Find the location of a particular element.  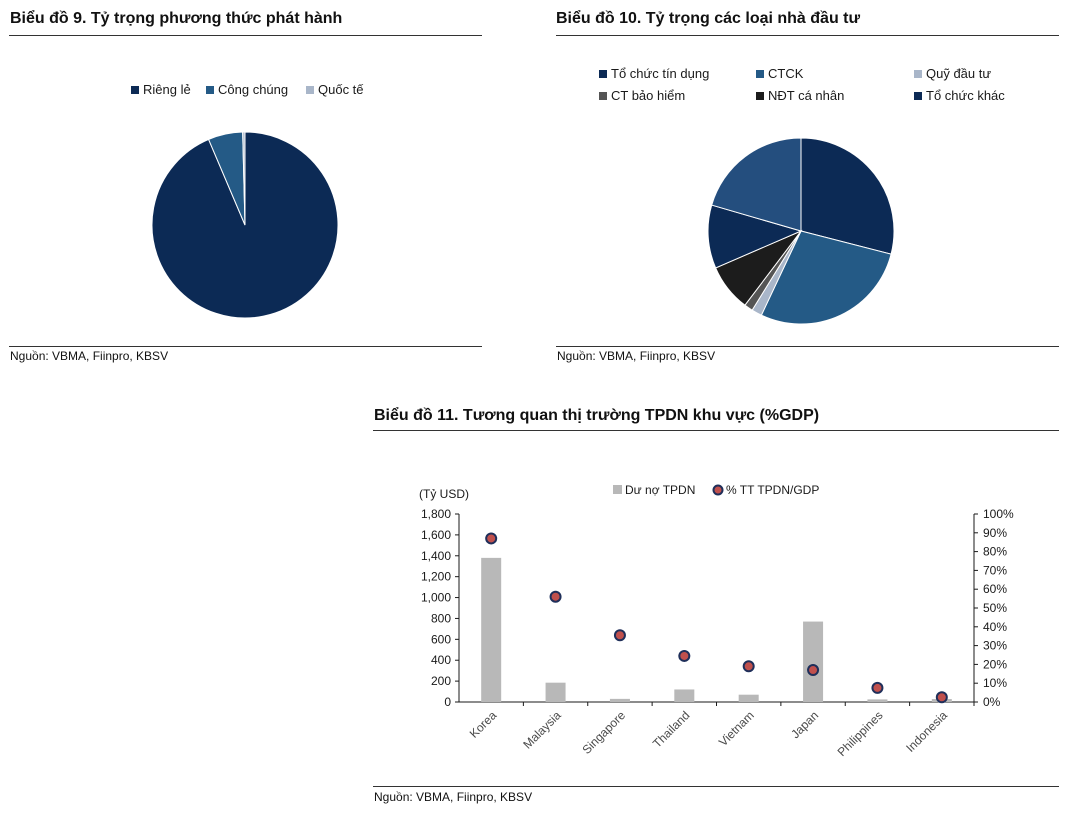

chart11-y-tick-label: 200 is located at coordinates (441, 681).